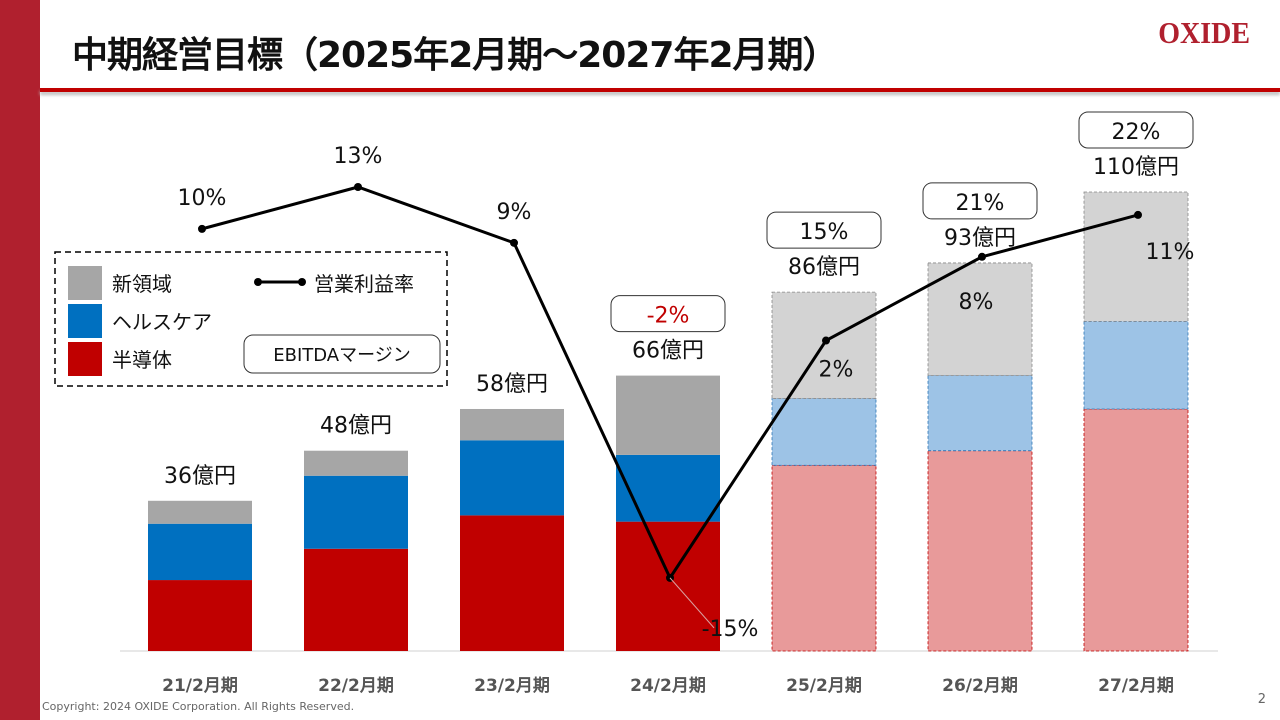 The image size is (1280, 720). What do you see at coordinates (824, 267) in the screenshot?
I see `bar-total-label: 86億円` at bounding box center [824, 267].